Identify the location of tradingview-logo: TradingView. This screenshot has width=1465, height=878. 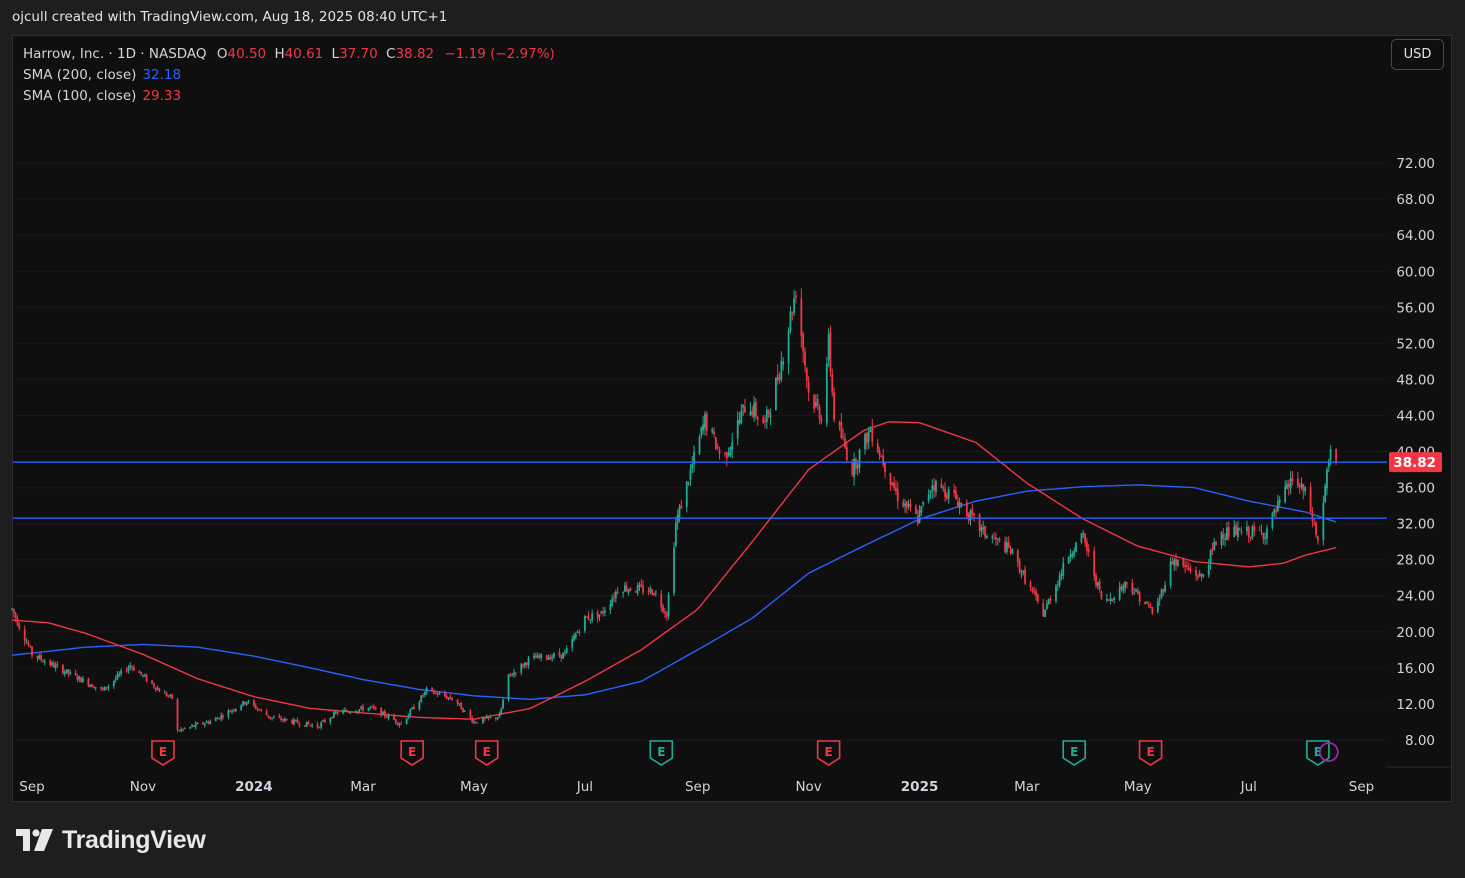
(111, 840).